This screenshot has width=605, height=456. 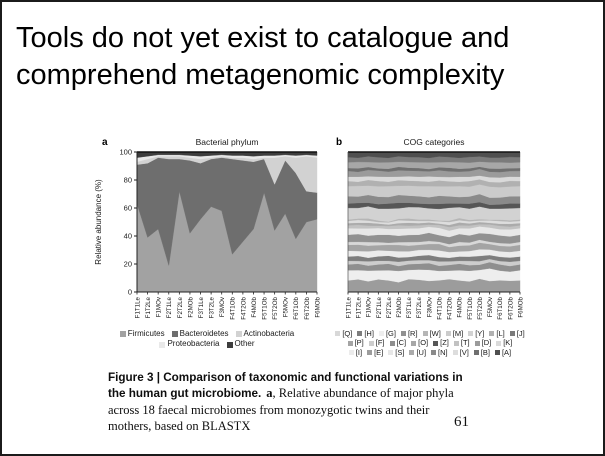 What do you see at coordinates (486, 343) in the screenshot?
I see `legend-label: [D]` at bounding box center [486, 343].